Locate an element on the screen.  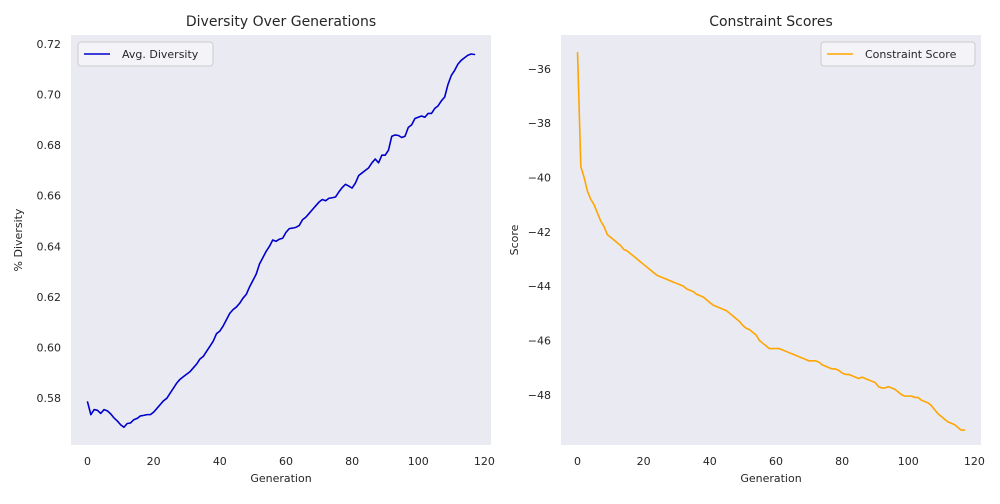
diversity-x-ticks: 0 20 40 60 80 100 120 is located at coordinates (289, 461).